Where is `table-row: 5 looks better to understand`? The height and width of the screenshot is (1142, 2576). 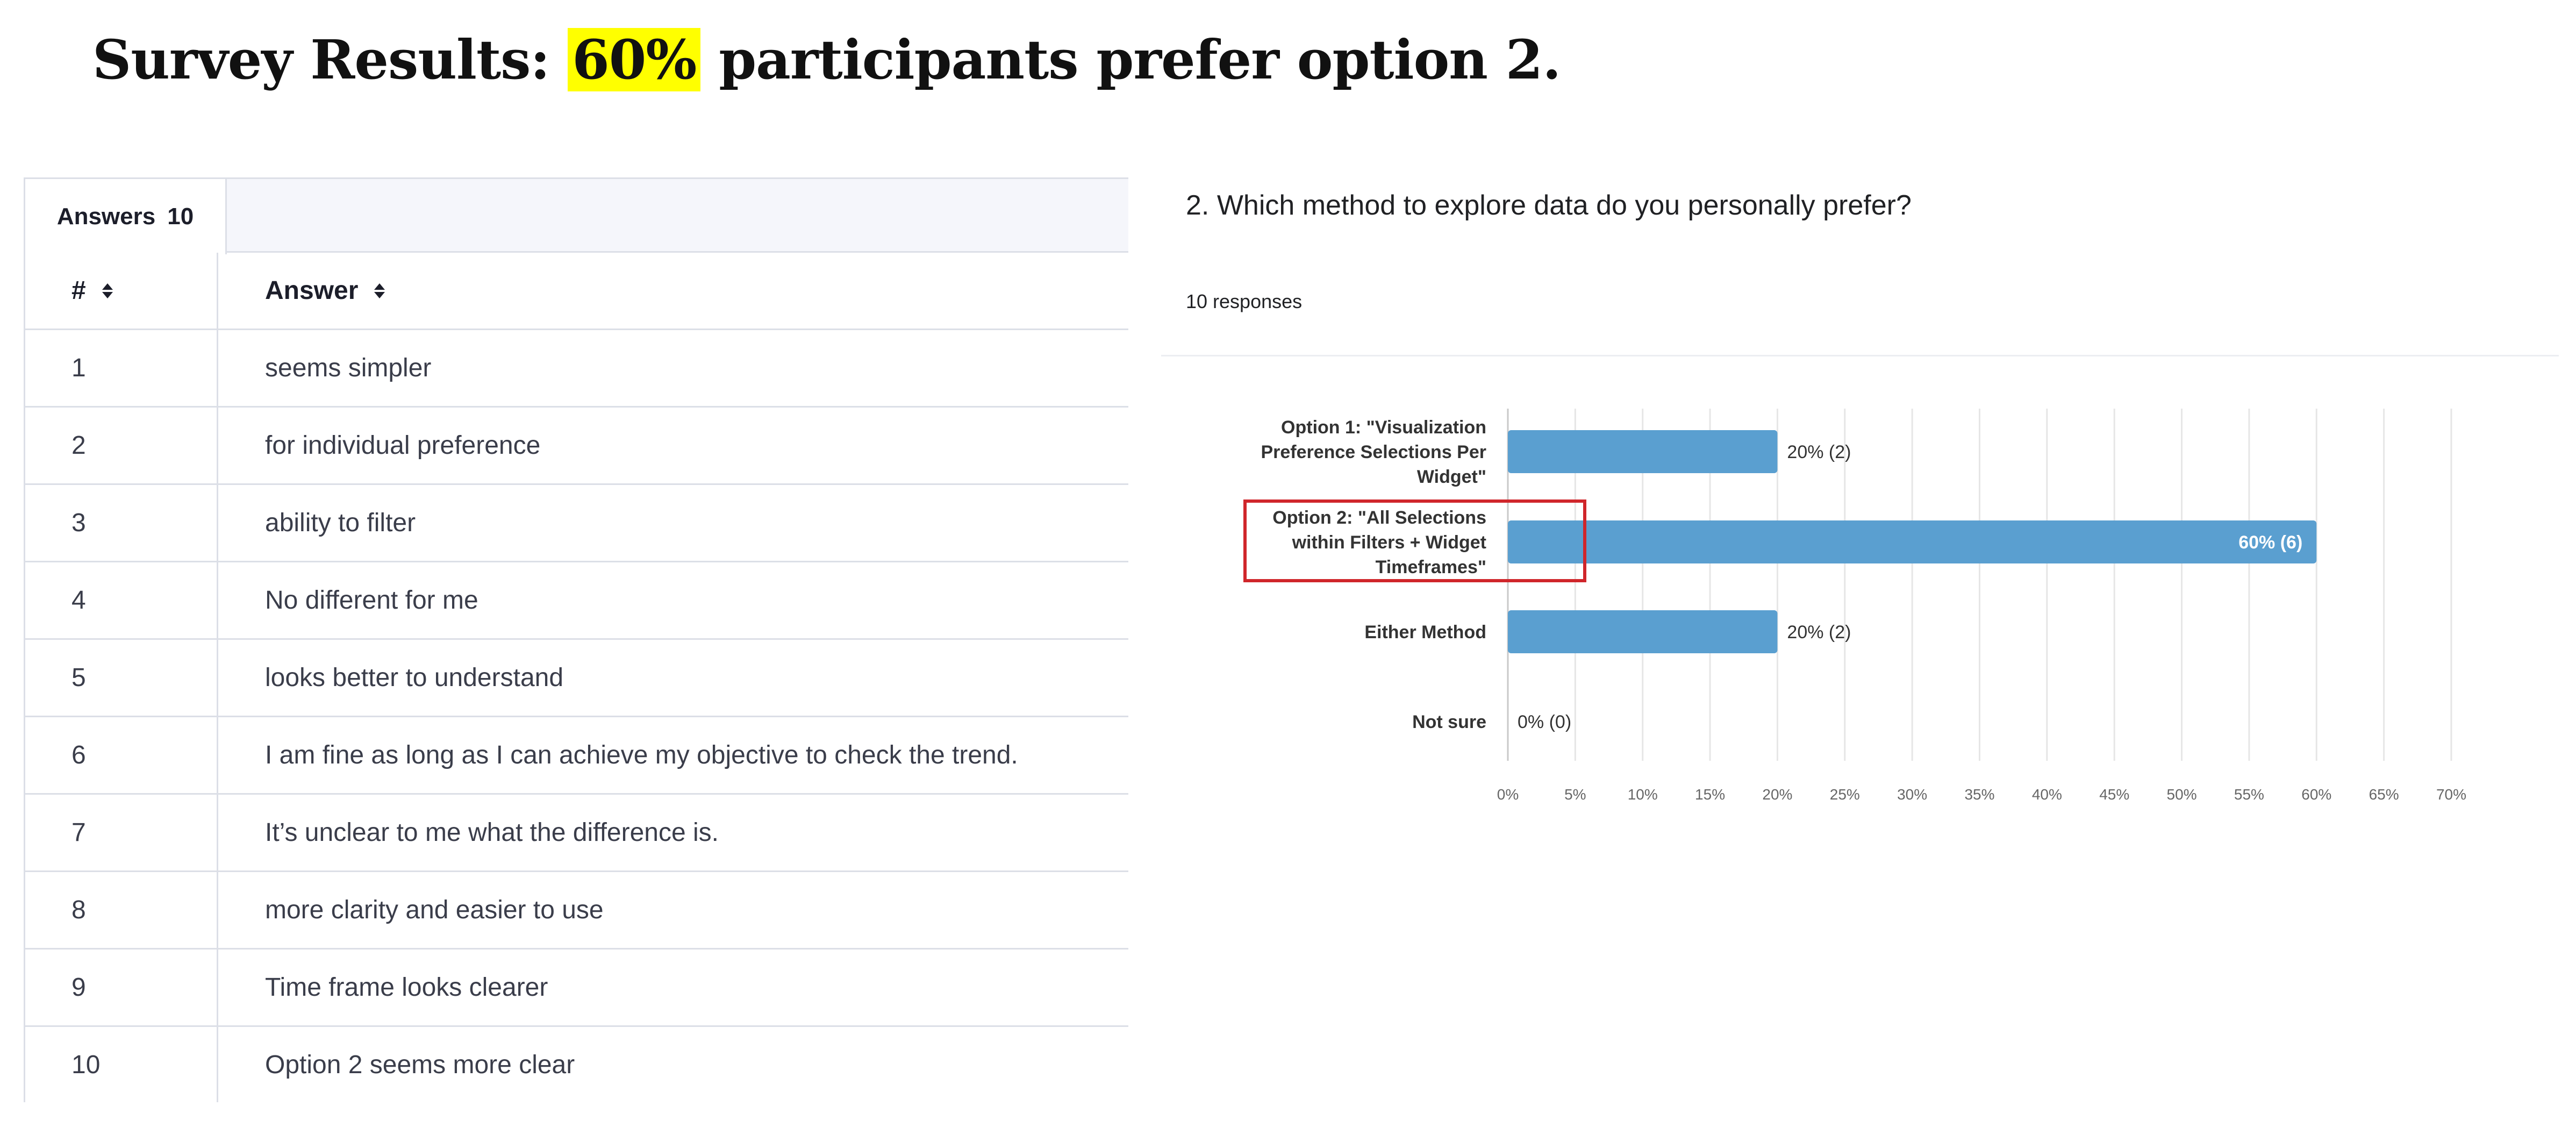 table-row: 5 looks better to understand is located at coordinates (576, 678).